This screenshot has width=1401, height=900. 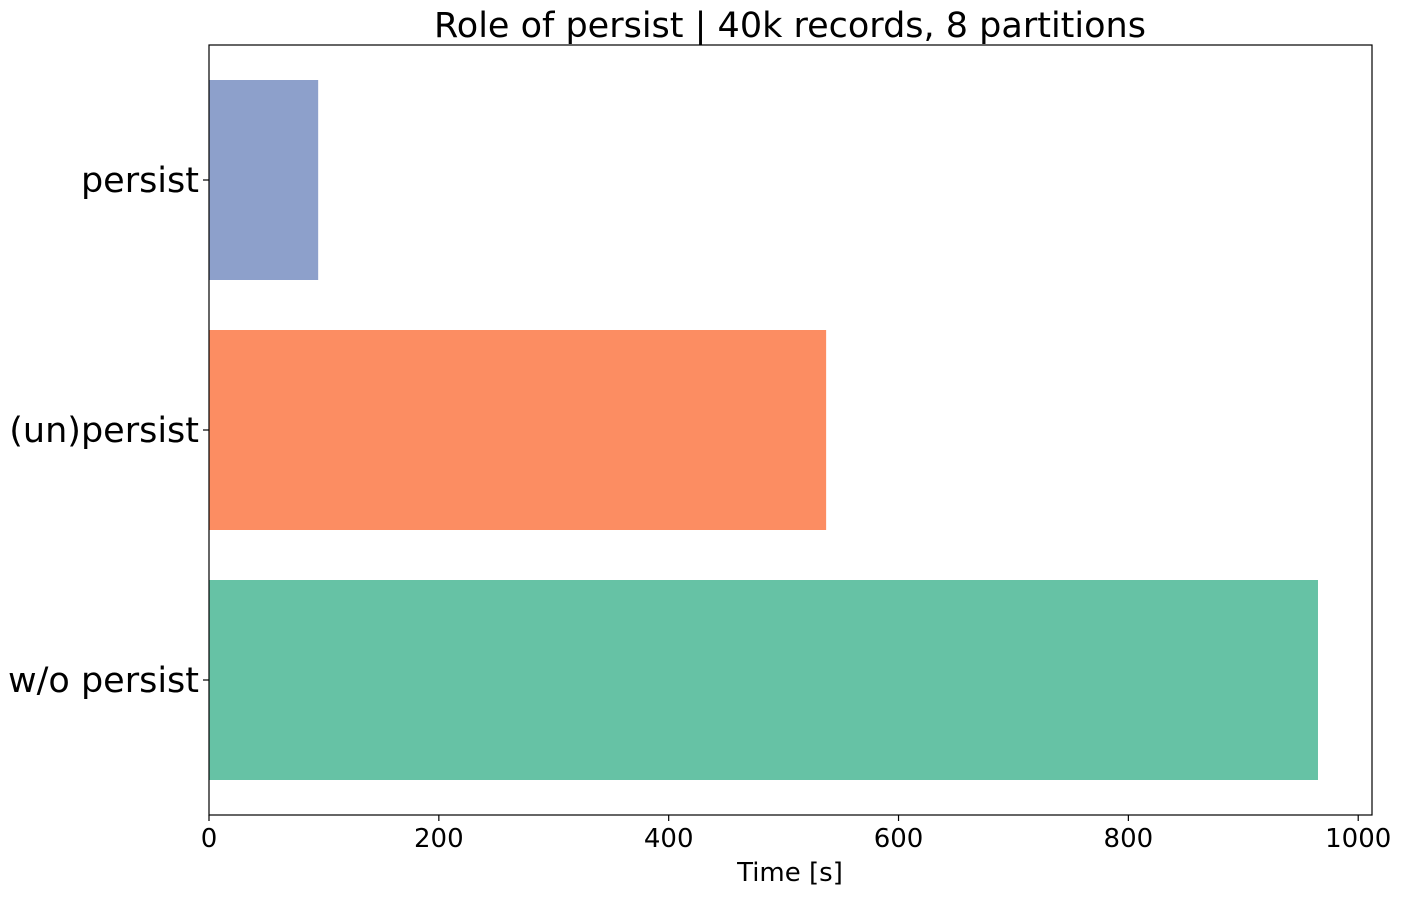 What do you see at coordinates (796, 834) in the screenshot?
I see `x-axis: 0 200 400 600 800 1000` at bounding box center [796, 834].